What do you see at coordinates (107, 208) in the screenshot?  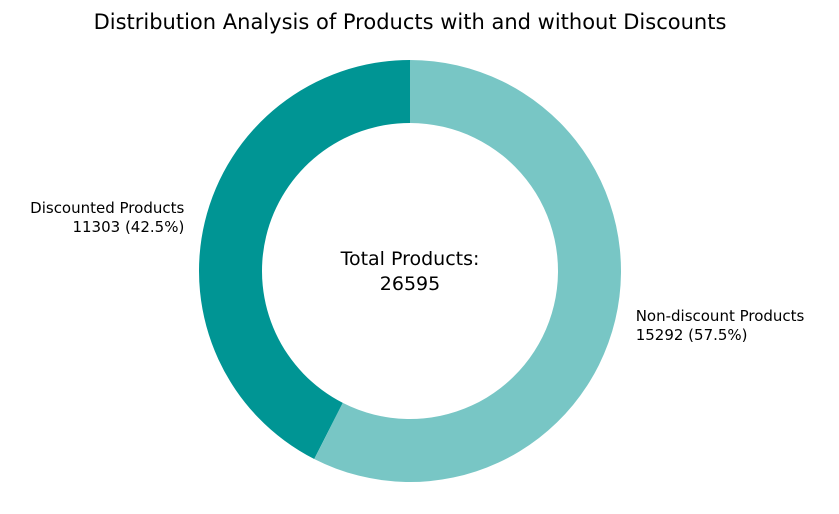 I see `slice-label-name: Discounted Products` at bounding box center [107, 208].